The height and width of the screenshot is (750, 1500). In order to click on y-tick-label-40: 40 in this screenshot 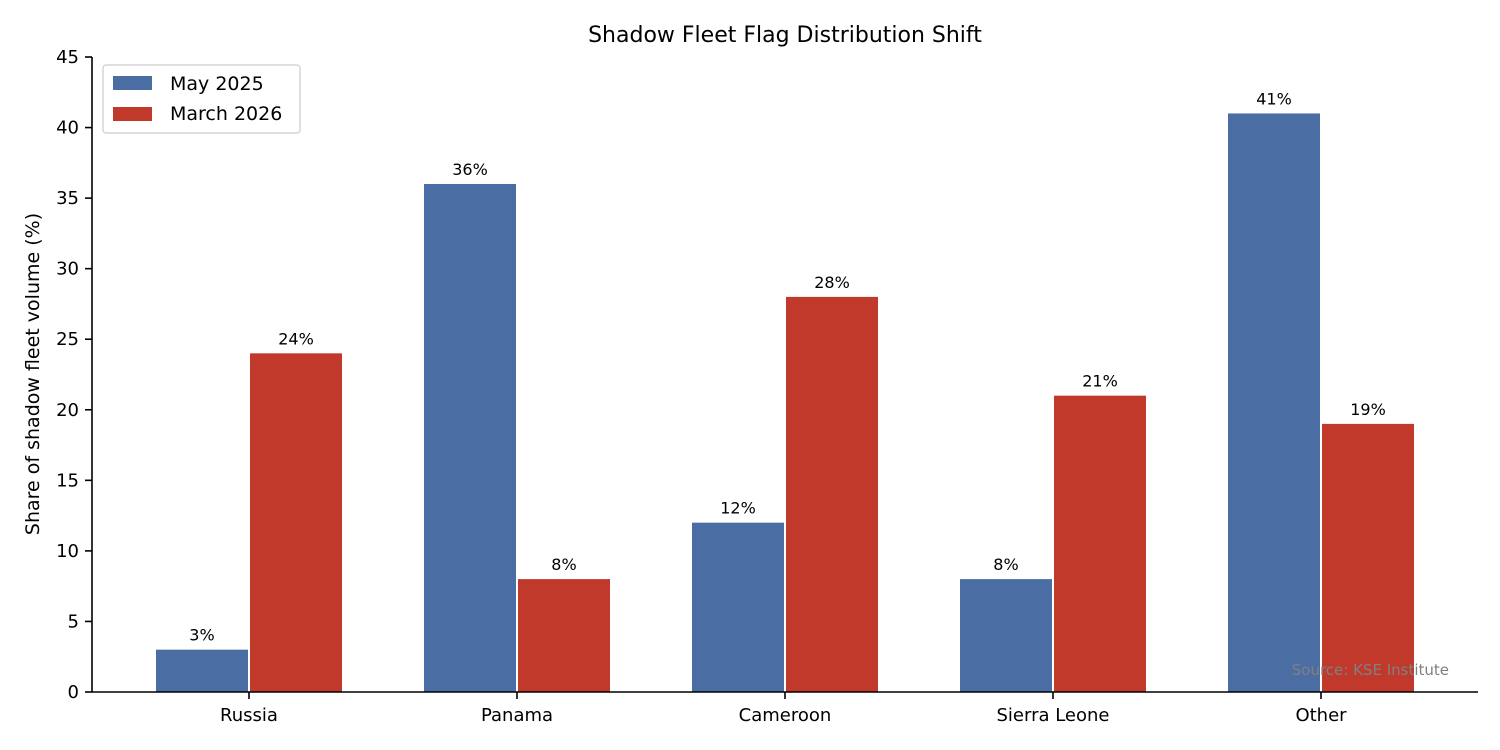, I will do `click(67, 128)`.